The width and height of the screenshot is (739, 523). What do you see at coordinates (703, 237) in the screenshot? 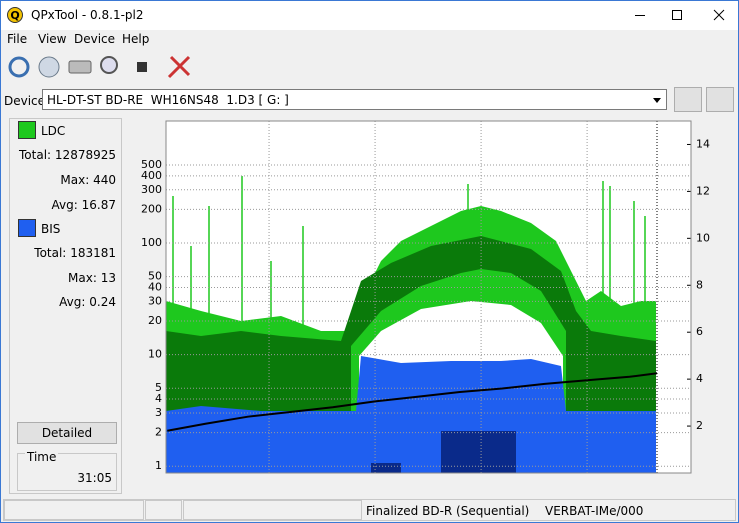
I see `y2-tick-label: 10` at bounding box center [703, 237].